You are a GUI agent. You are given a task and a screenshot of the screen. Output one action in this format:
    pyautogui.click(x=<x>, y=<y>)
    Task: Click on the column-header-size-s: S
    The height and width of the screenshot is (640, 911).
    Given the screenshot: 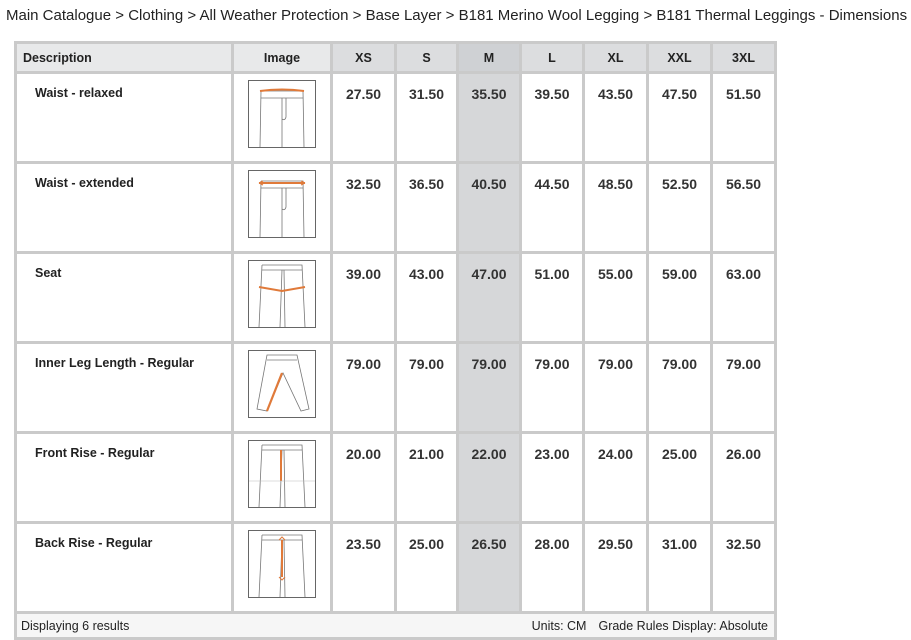 What is the action you would take?
    pyautogui.click(x=426, y=57)
    